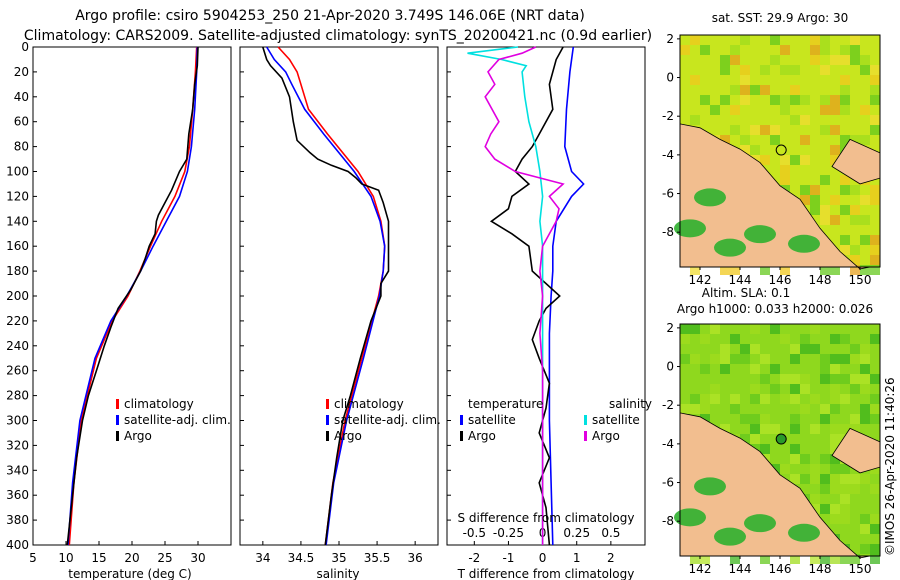 Image resolution: width=900 pixels, height=580 pixels. Describe the element at coordinates (508, 558) in the screenshot. I see `x-tick-label: -1` at that location.